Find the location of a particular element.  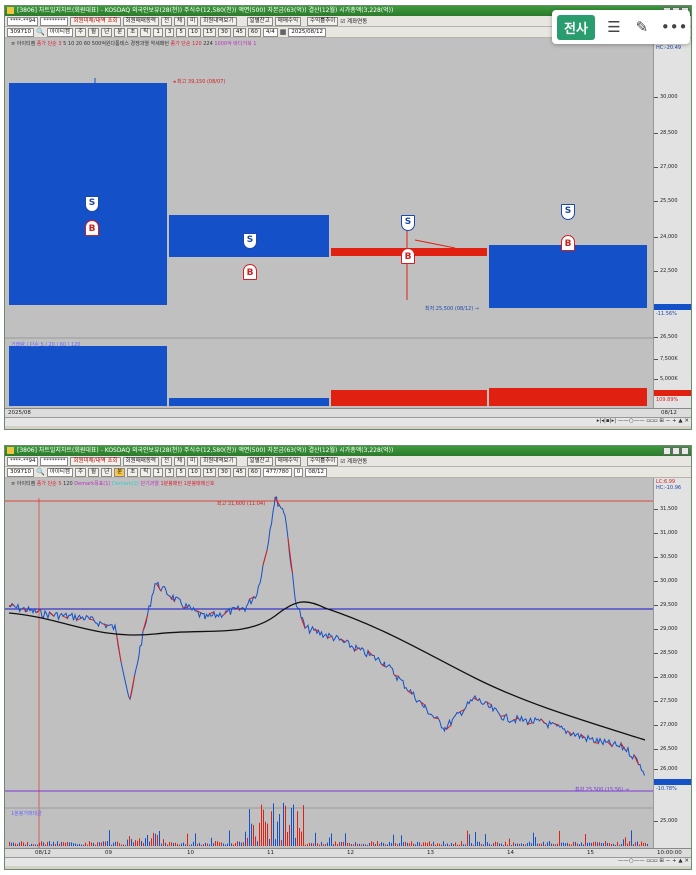

date-input: 08/12 is located at coordinates (316, 472).